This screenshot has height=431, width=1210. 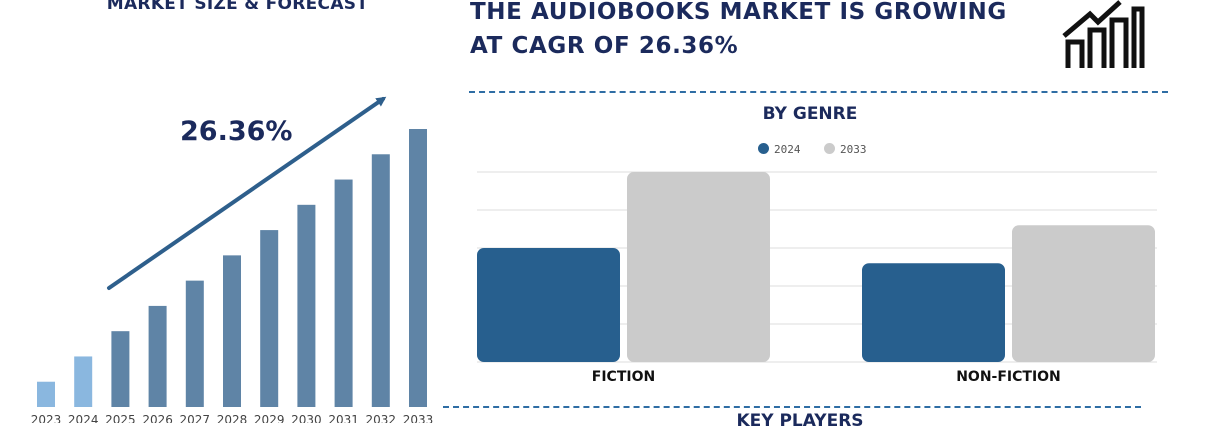 I want to click on legend-label-2033: 2033, so click(x=853, y=149).